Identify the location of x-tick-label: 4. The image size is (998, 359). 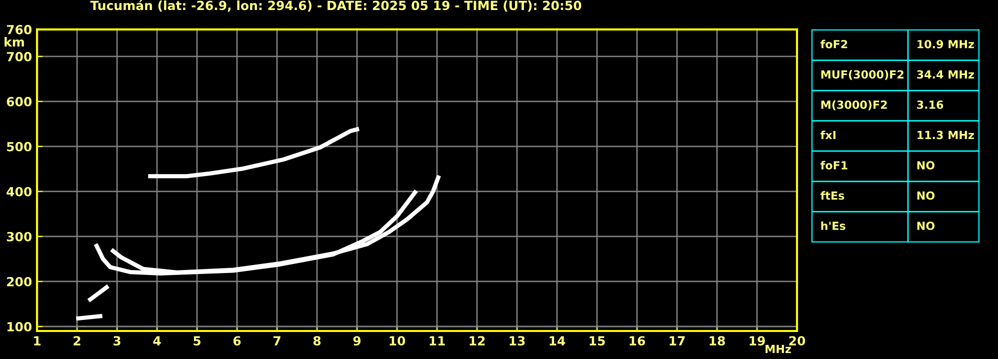
(157, 341).